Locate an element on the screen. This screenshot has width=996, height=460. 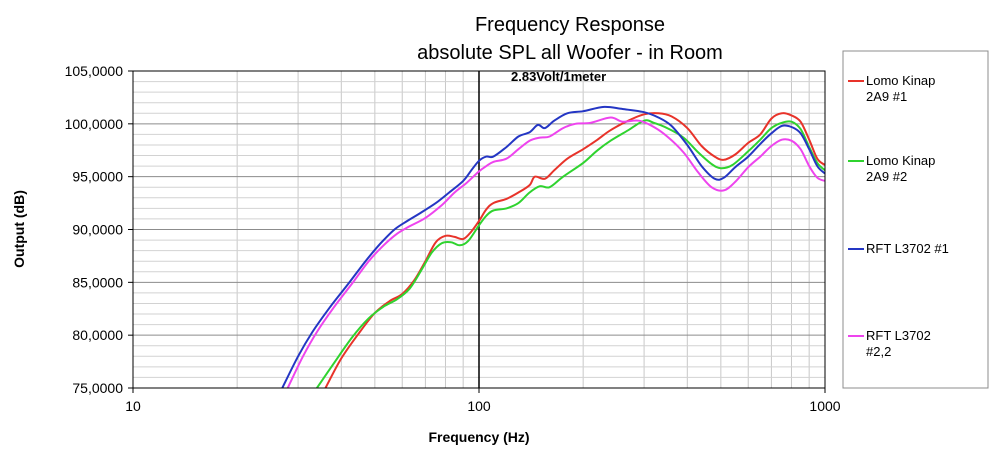
chart-subtitle: absolute SPL all Woofer - in Room is located at coordinates (570, 53).